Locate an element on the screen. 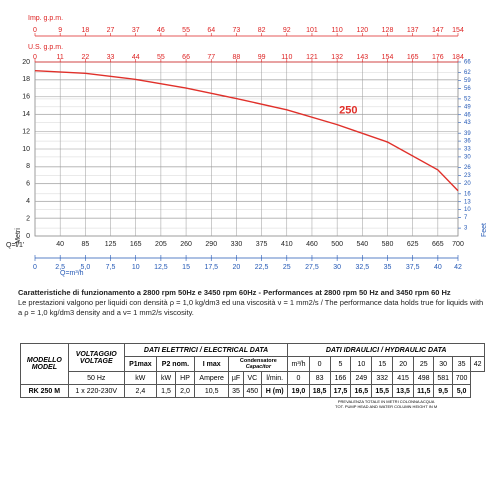  x-tick-label: 42 is located at coordinates (458, 267).